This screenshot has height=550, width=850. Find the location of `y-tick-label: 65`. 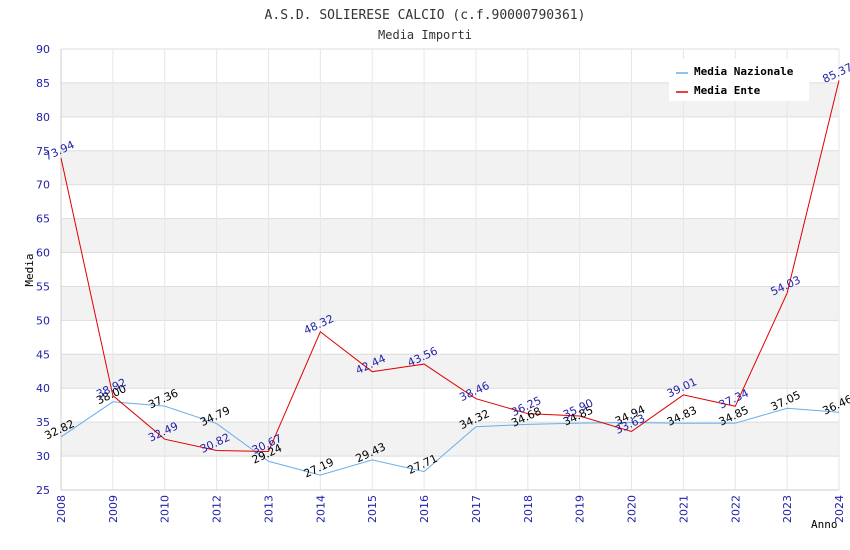

y-tick-label: 65 is located at coordinates (43, 219).